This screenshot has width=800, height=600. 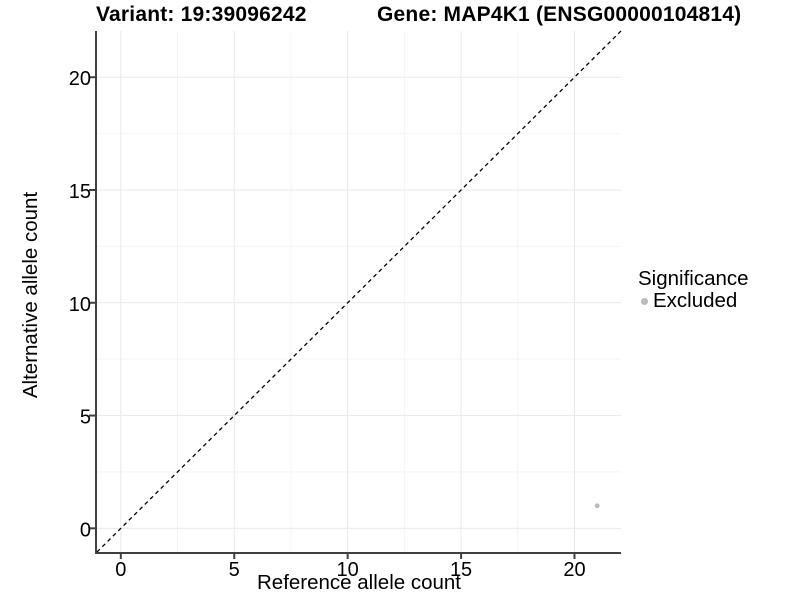 I want to click on plot-title-gene: Gene: MAP4K1 (ENSG00000104814), so click(x=559, y=14).